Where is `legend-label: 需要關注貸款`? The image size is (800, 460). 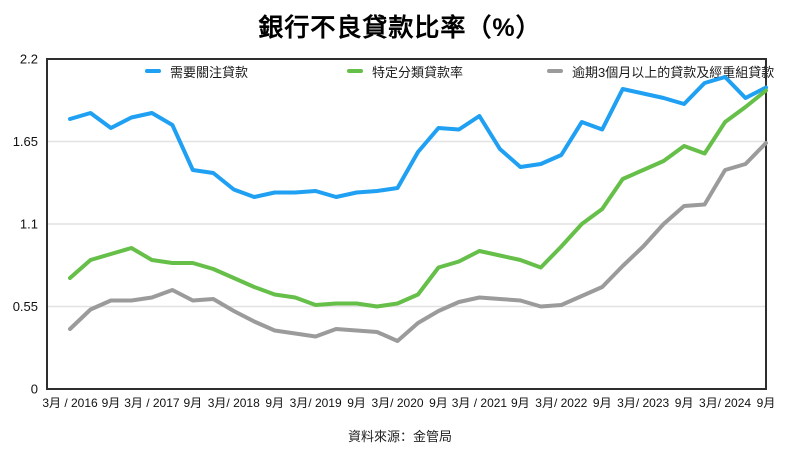
legend-label: 需要關注貸款 is located at coordinates (209, 72).